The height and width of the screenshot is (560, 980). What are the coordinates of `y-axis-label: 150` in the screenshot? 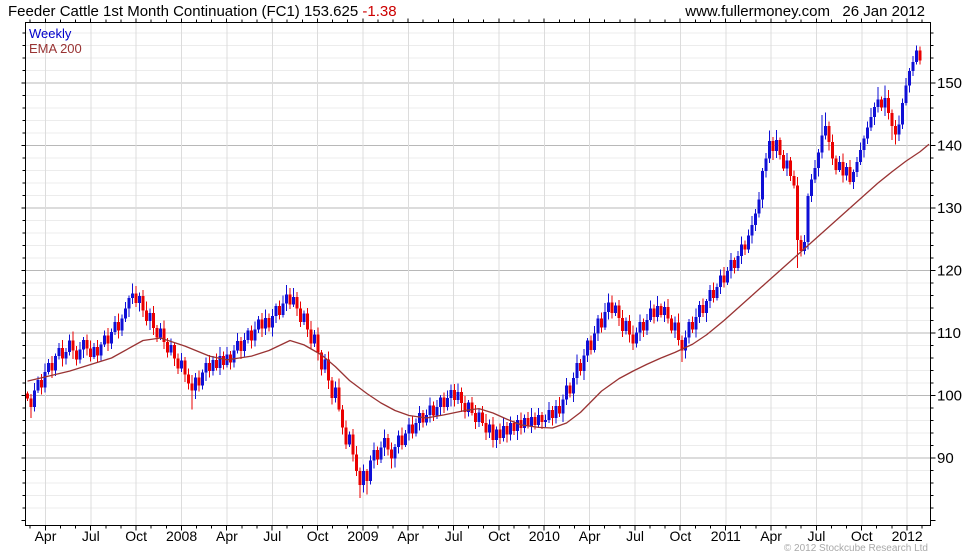 It's located at (949, 83).